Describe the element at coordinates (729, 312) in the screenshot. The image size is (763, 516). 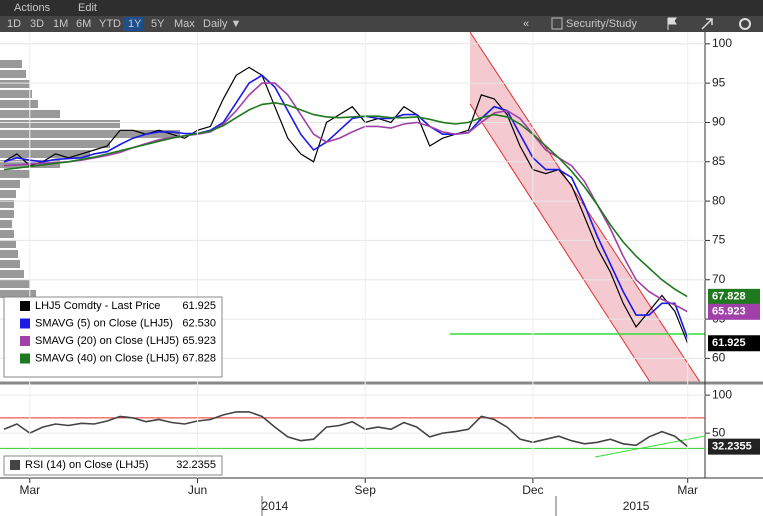
I see `value-tag-label: 65.923` at that location.